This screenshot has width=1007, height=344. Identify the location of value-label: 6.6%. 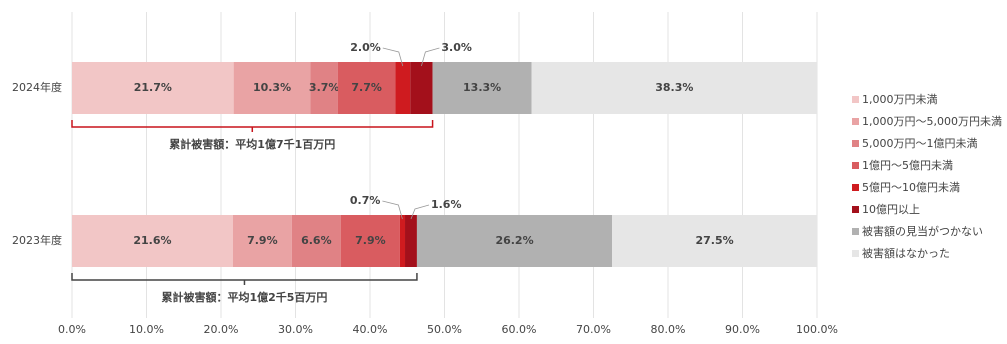
(316, 240).